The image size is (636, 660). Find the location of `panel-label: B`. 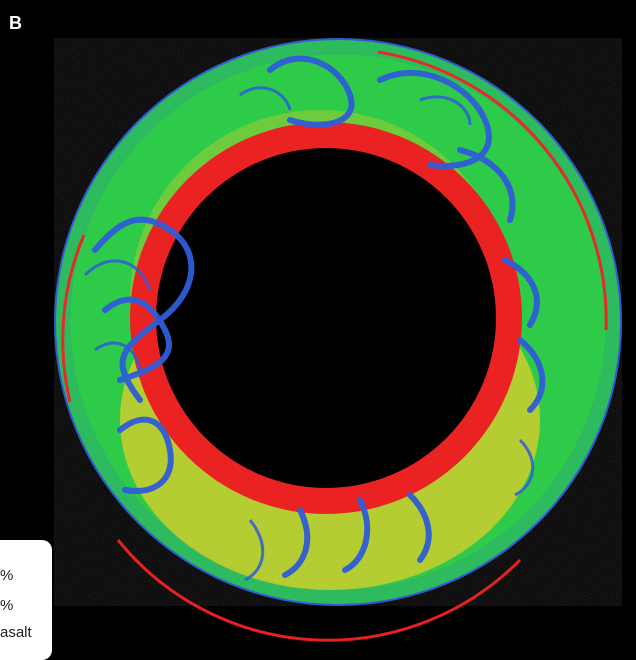

panel-label: B is located at coordinates (15, 23).